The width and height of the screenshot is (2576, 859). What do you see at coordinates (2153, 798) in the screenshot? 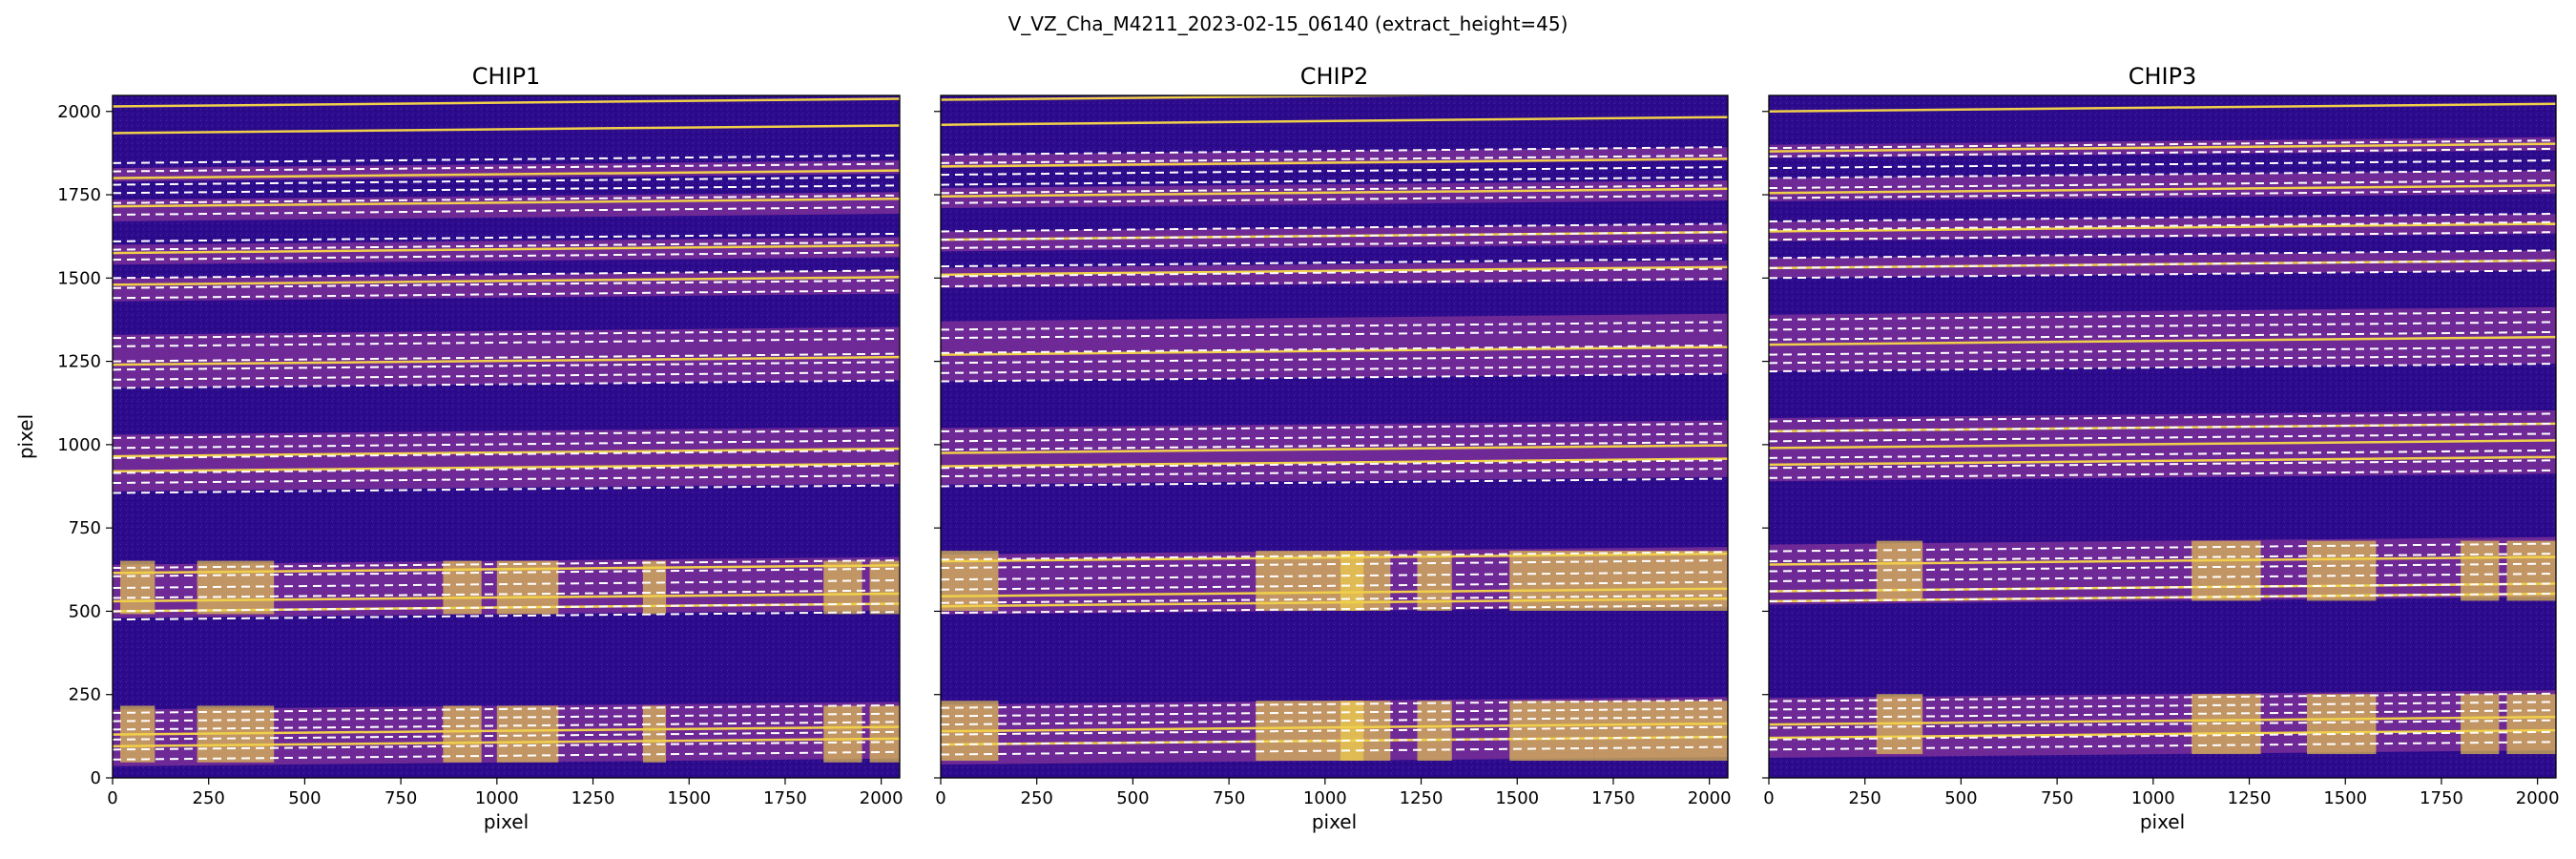
I see `x-tick-label: 1000` at bounding box center [2153, 798].